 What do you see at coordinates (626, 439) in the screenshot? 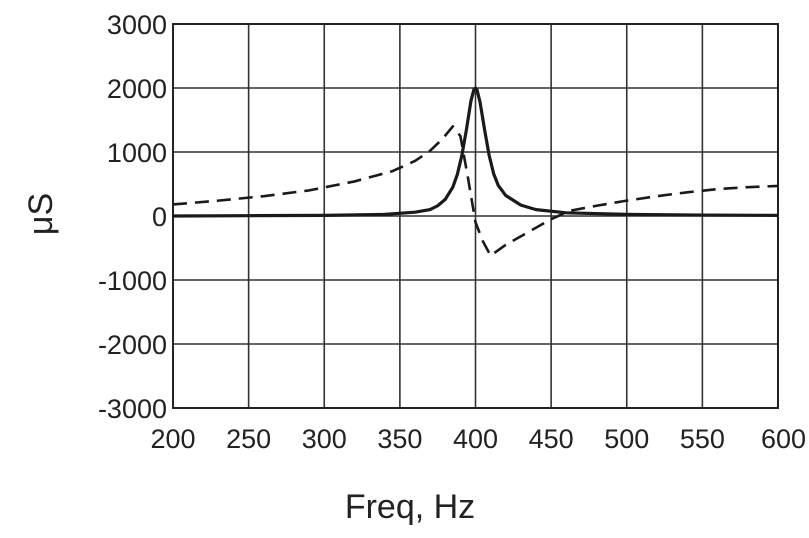
I see `x-tick-label: 500` at bounding box center [626, 439].